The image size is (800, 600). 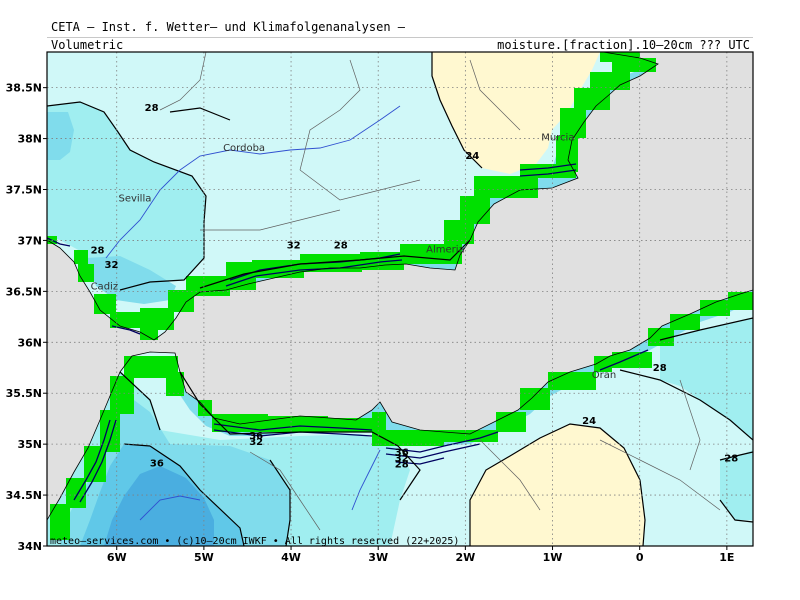 I want to click on latitude-tick-label: 34.5N, so click(x=24, y=495).